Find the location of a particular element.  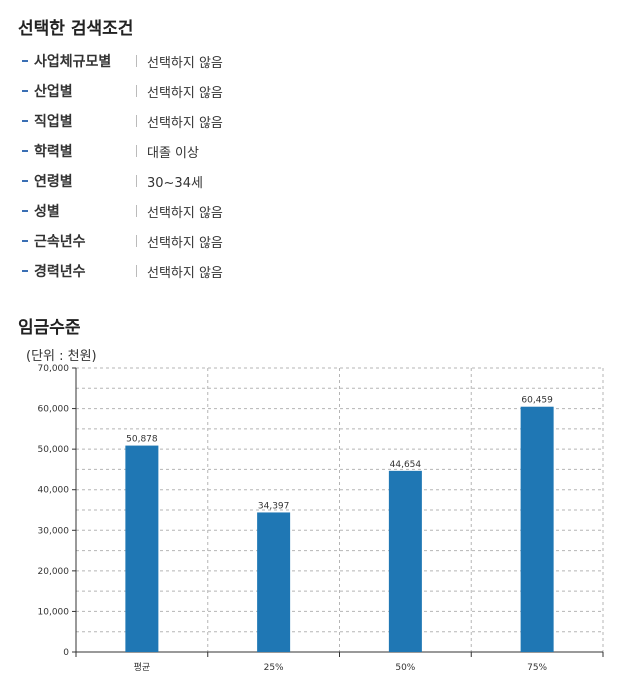

filter-label: 경력년수 is located at coordinates (60, 272).